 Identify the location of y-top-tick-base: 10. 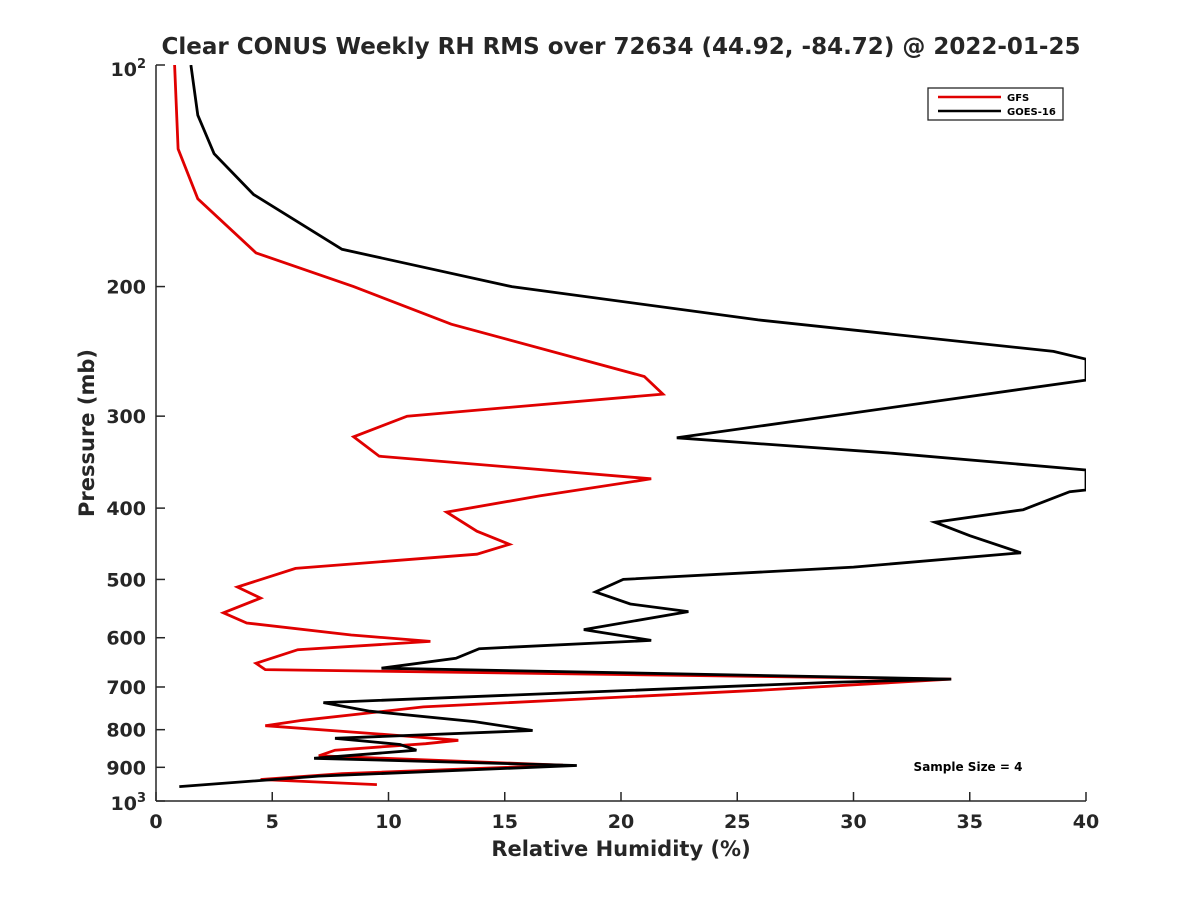
(124, 70).